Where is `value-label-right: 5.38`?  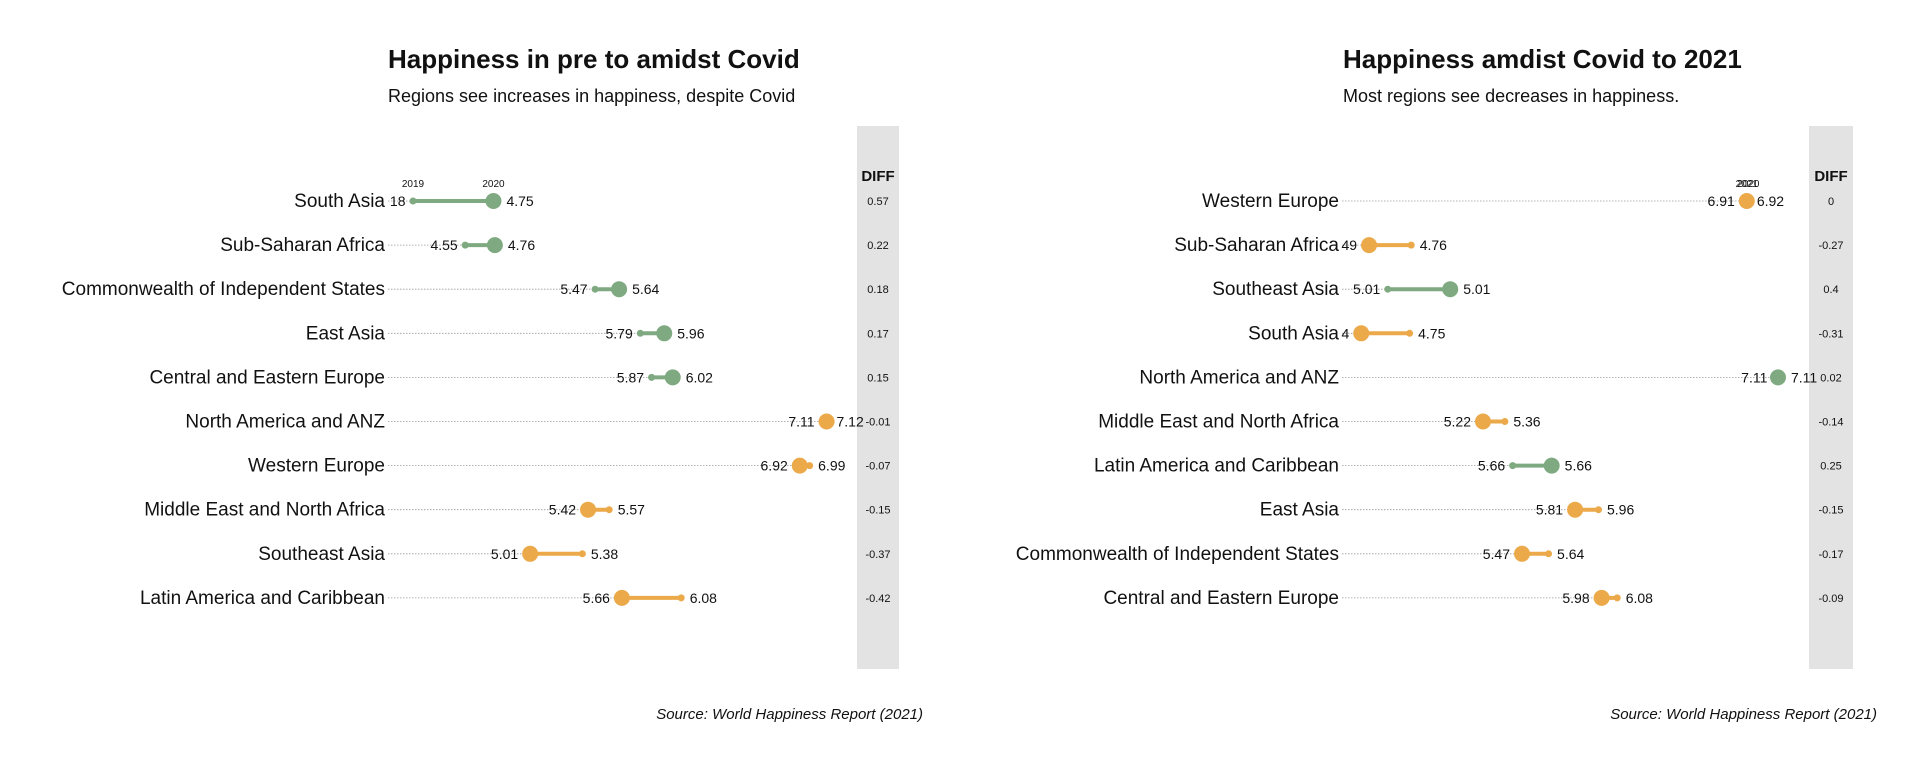
value-label-right: 5.38 is located at coordinates (604, 554).